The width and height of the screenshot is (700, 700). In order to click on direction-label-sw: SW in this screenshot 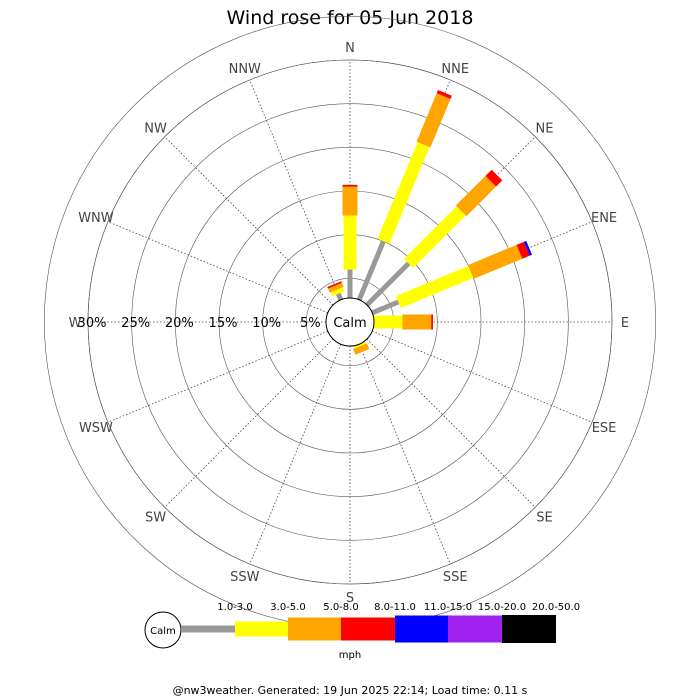, I will do `click(155, 517)`.